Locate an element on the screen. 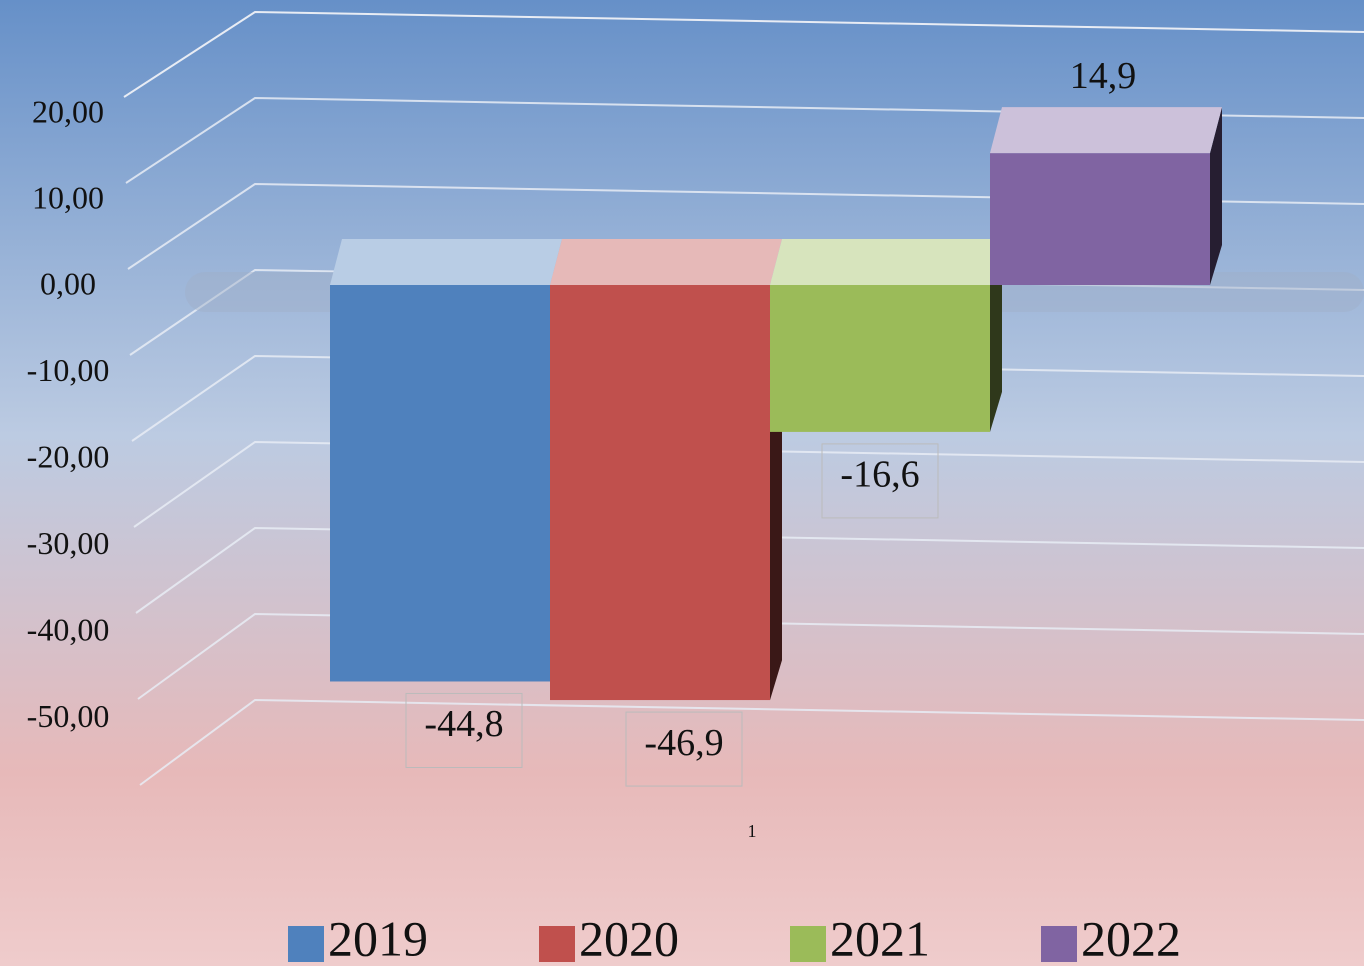 The height and width of the screenshot is (966, 1364). y-tick-label: -20,00 is located at coordinates (68, 456).